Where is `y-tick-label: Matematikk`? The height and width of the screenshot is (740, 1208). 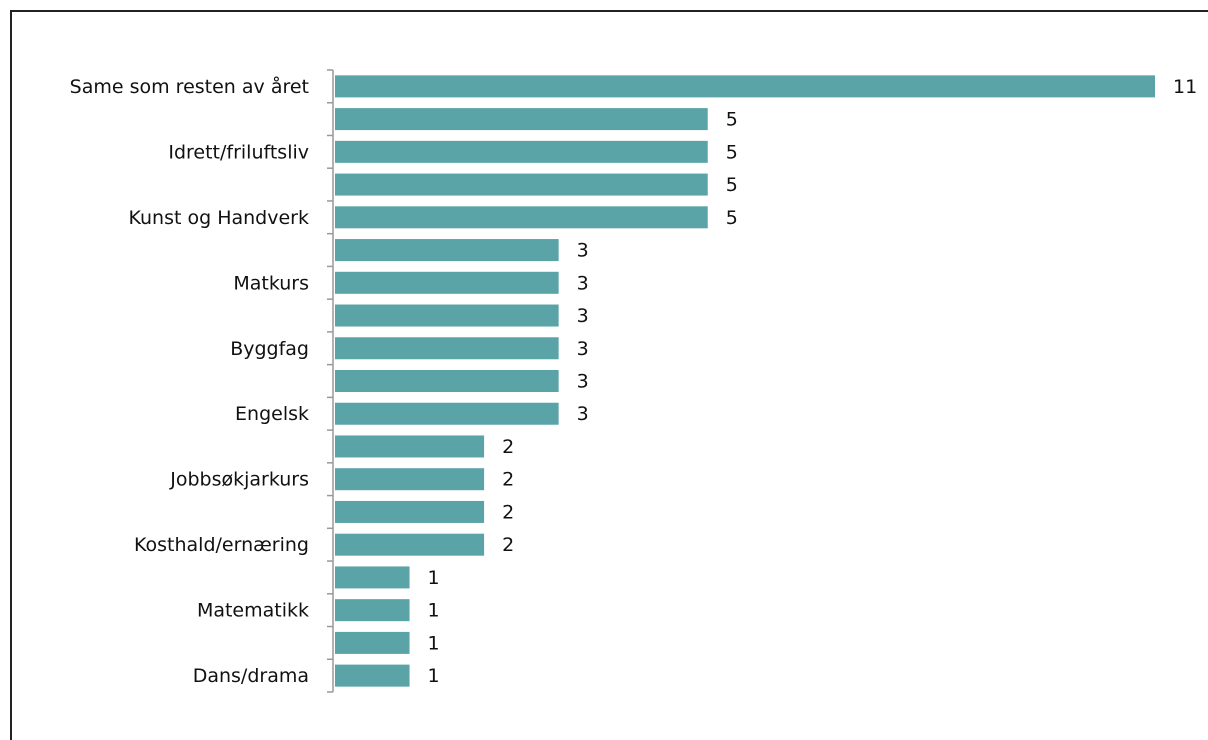 y-tick-label: Matematikk is located at coordinates (253, 611).